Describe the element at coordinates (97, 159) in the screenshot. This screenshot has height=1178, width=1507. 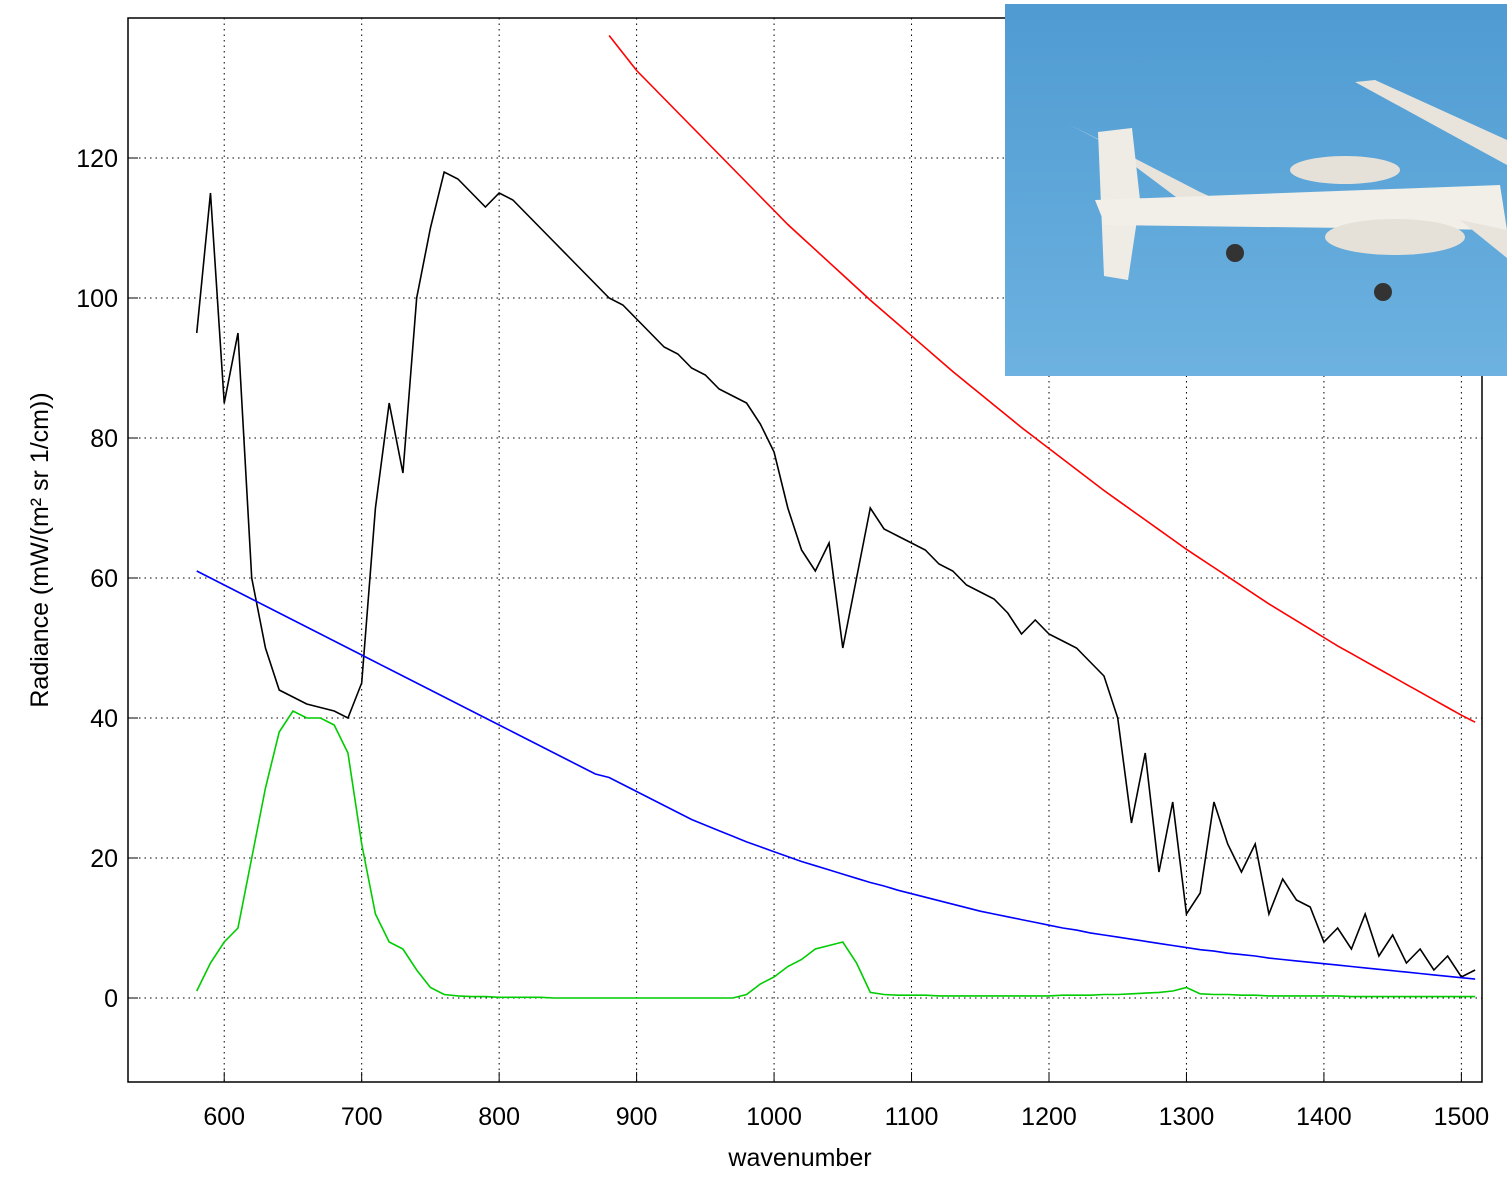
I see `y-tick-label: 120` at that location.